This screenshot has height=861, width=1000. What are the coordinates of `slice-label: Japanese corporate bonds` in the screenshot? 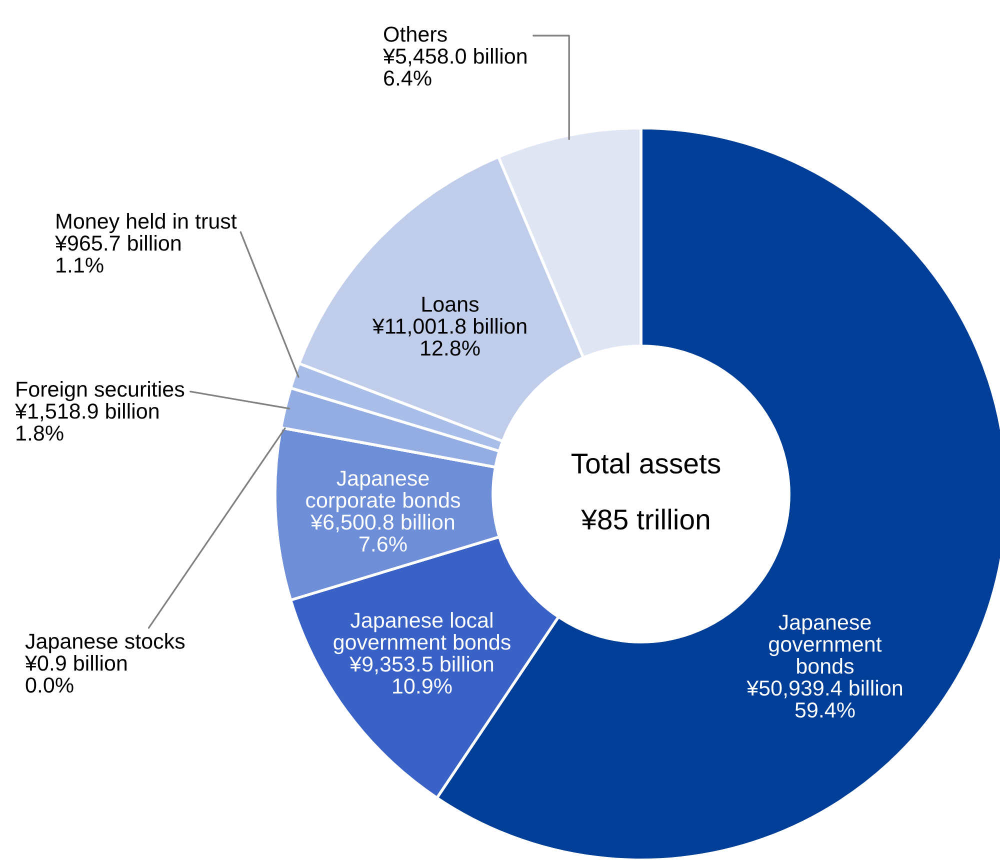 It's located at (383, 491).